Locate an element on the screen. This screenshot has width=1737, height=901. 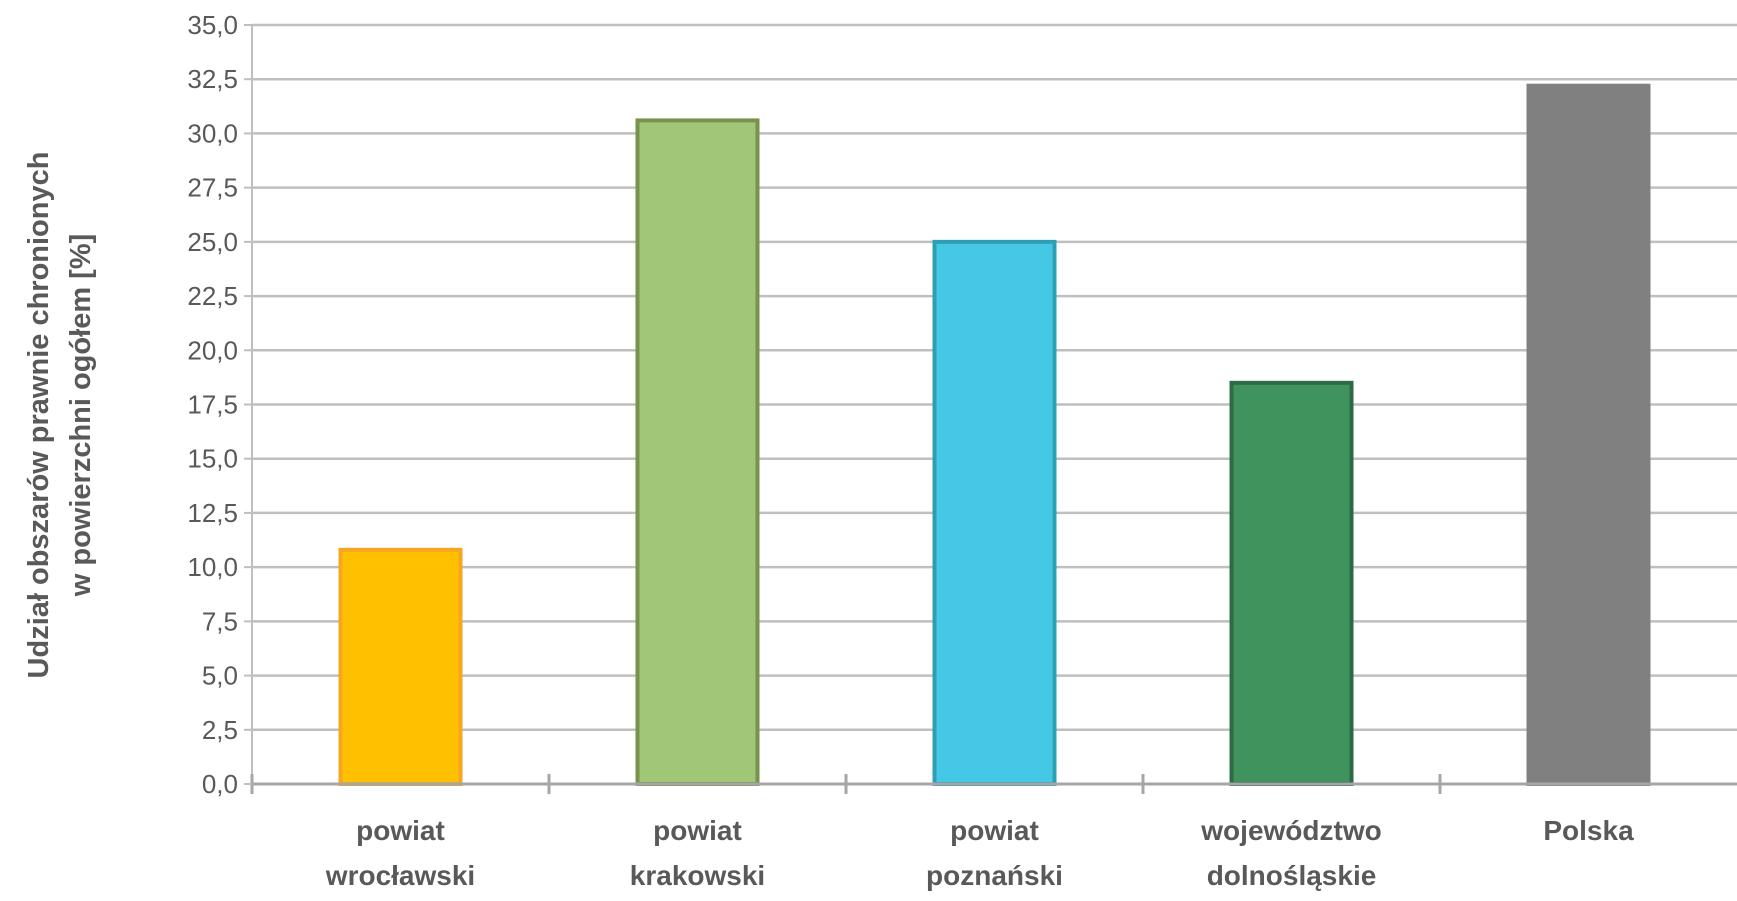
y-tick-label: 30,0 is located at coordinates (212, 133).